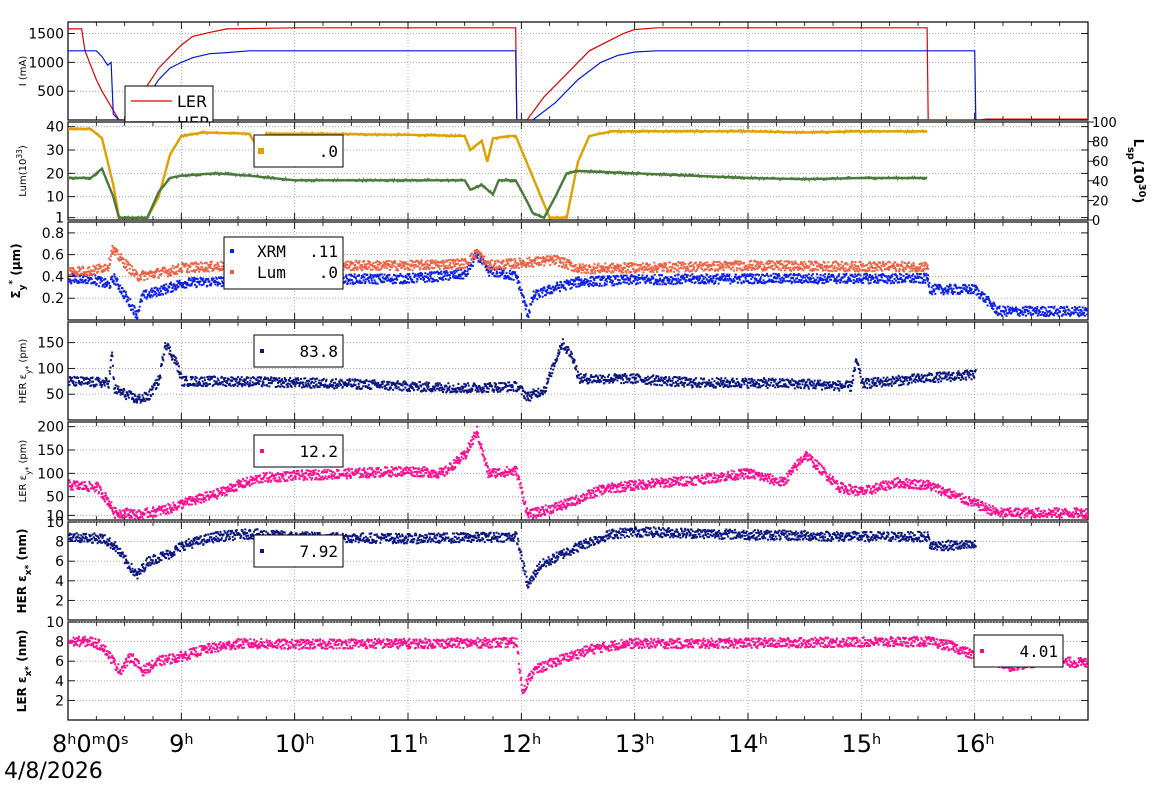  Describe the element at coordinates (55, 395) in the screenshot. I see `y-tick-label: 50` at that location.